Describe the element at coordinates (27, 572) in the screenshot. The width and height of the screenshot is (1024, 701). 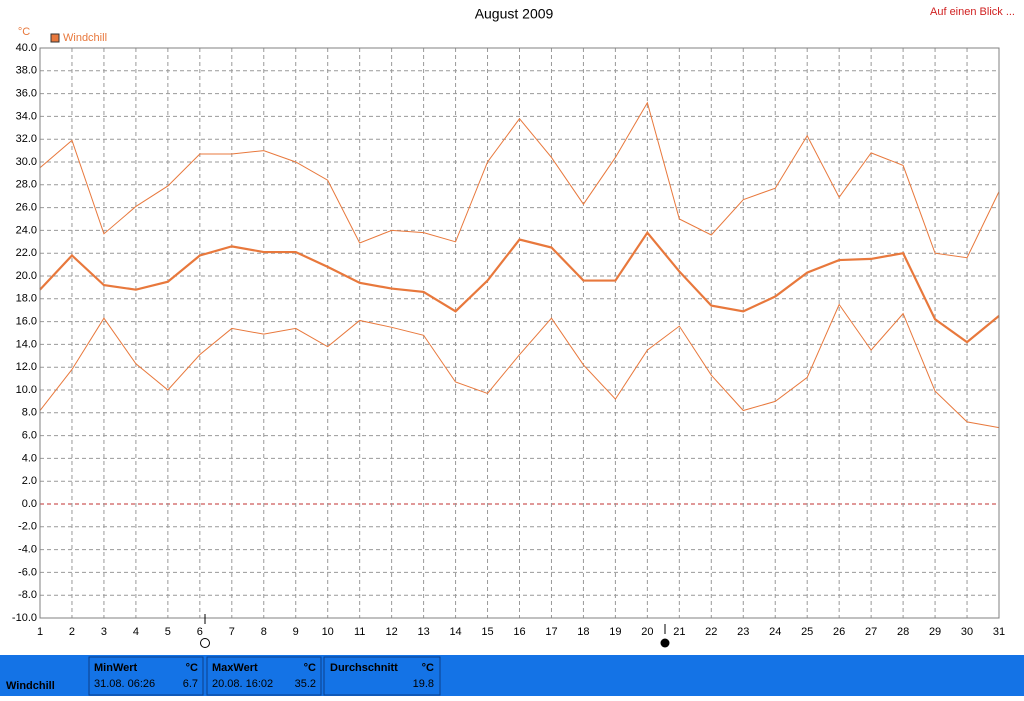
I see `y-tick-label: -6.0` at that location.